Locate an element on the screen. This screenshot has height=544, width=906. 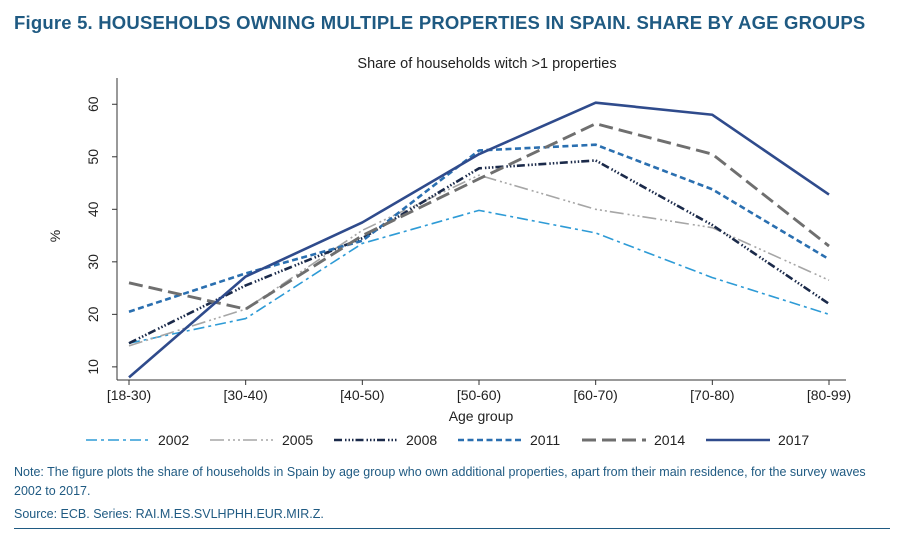
x-tick-label: [50-60) is located at coordinates (479, 395).